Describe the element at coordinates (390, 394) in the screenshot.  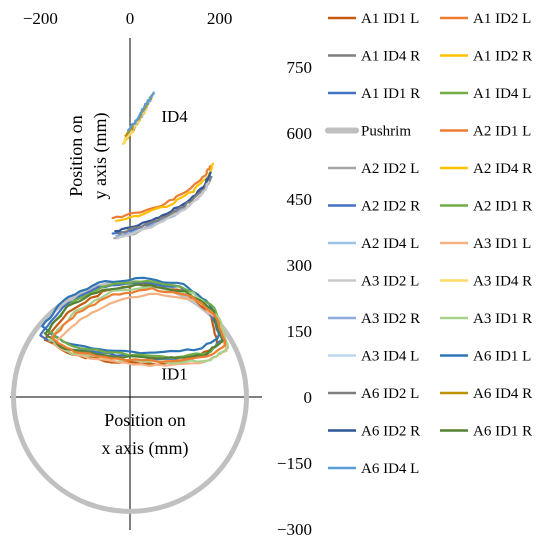
I see `legend-label: A6 ID2 L` at that location.